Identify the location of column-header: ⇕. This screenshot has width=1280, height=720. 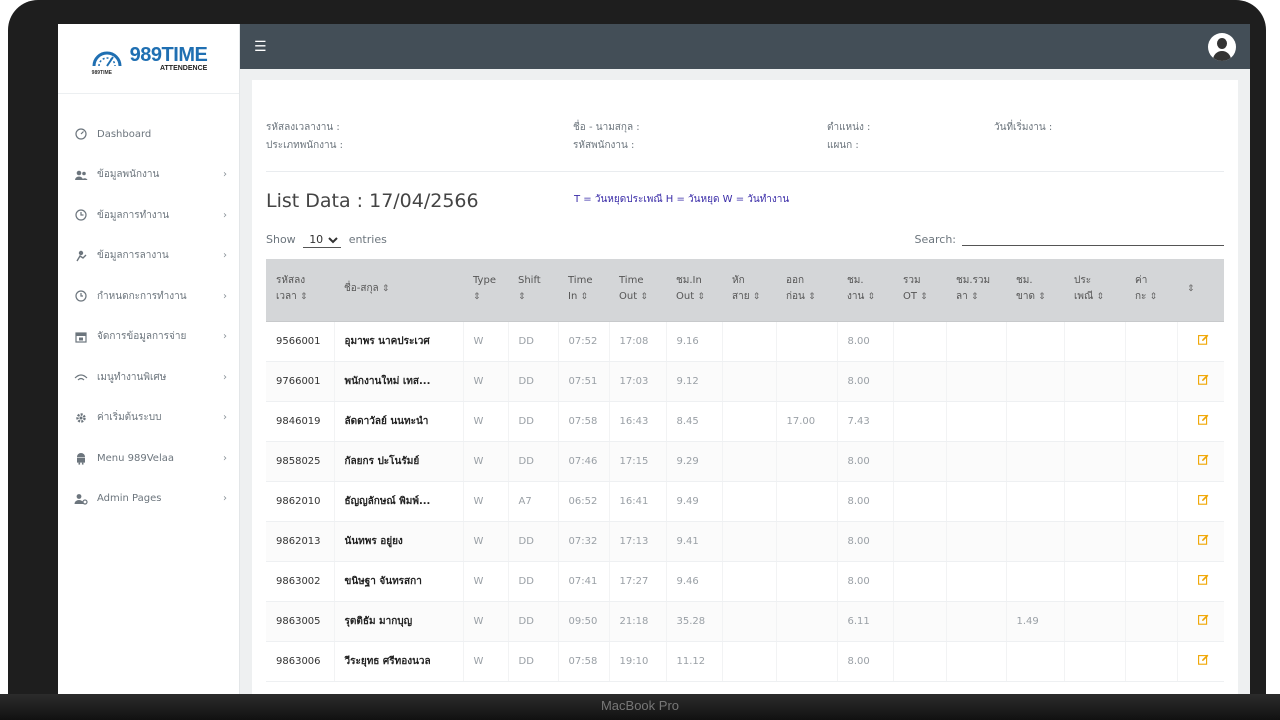
(1200, 290).